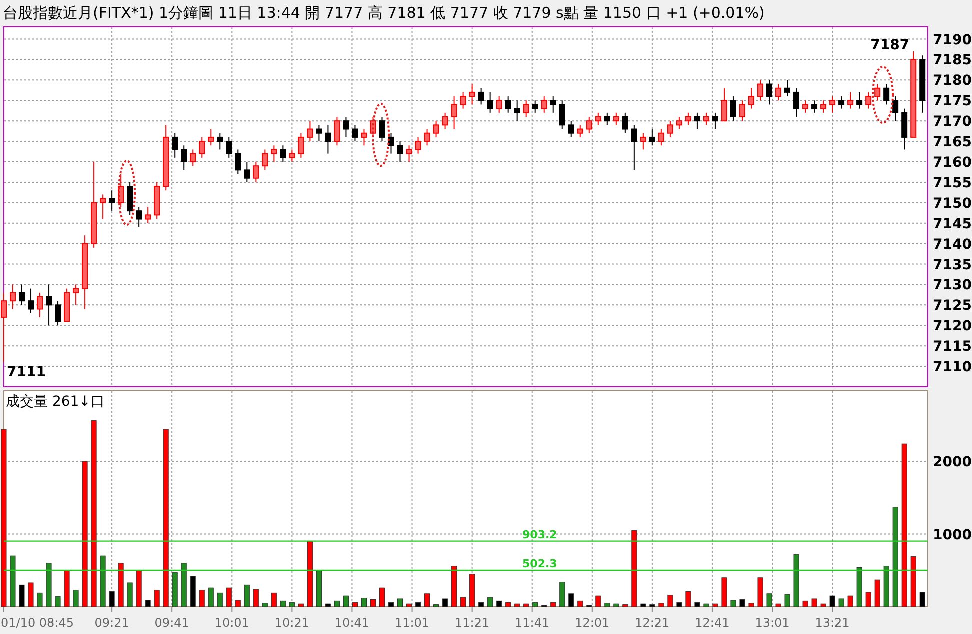 Image resolution: width=972 pixels, height=634 pixels. I want to click on chart-title: 台股指數近月(FITX*1) 1分鐘圖 11日 13:44 開 7177 高 7181 低 7177 收 7179 s點 量 1150 口 +1 (+0.01%), so click(384, 13).